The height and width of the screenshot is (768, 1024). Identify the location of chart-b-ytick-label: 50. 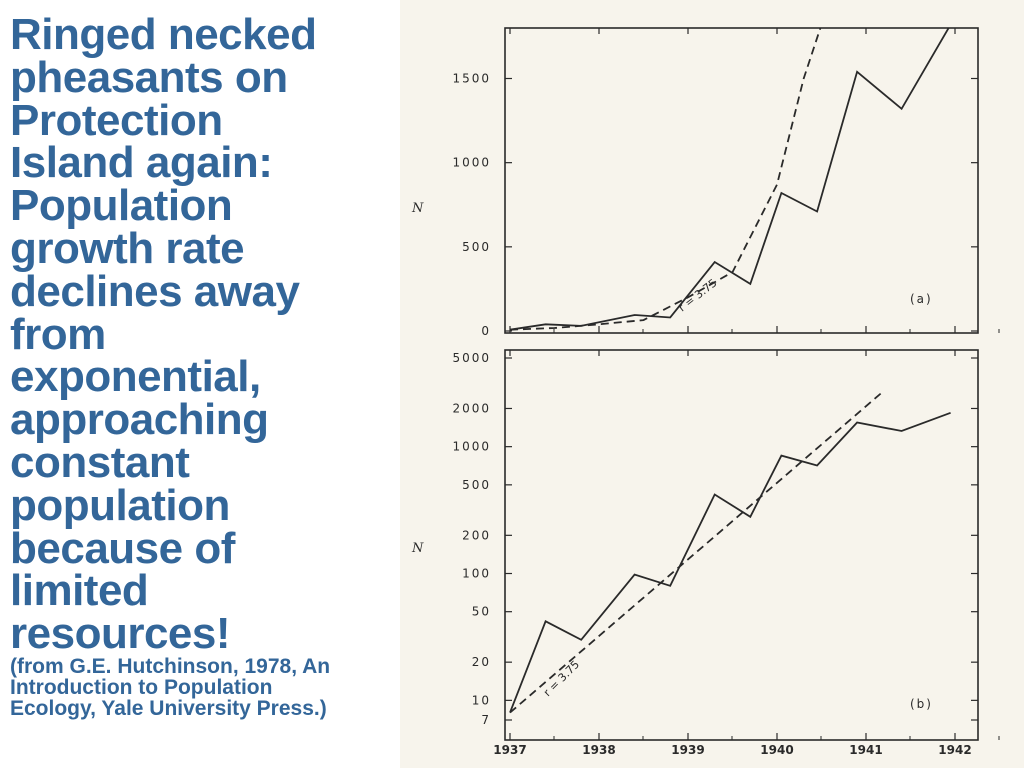
(481, 612).